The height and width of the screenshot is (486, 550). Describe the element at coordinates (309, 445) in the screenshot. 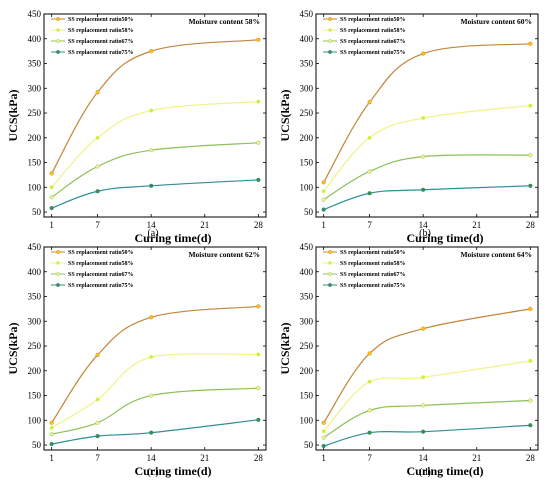

I see `y-tick-label: 50` at that location.